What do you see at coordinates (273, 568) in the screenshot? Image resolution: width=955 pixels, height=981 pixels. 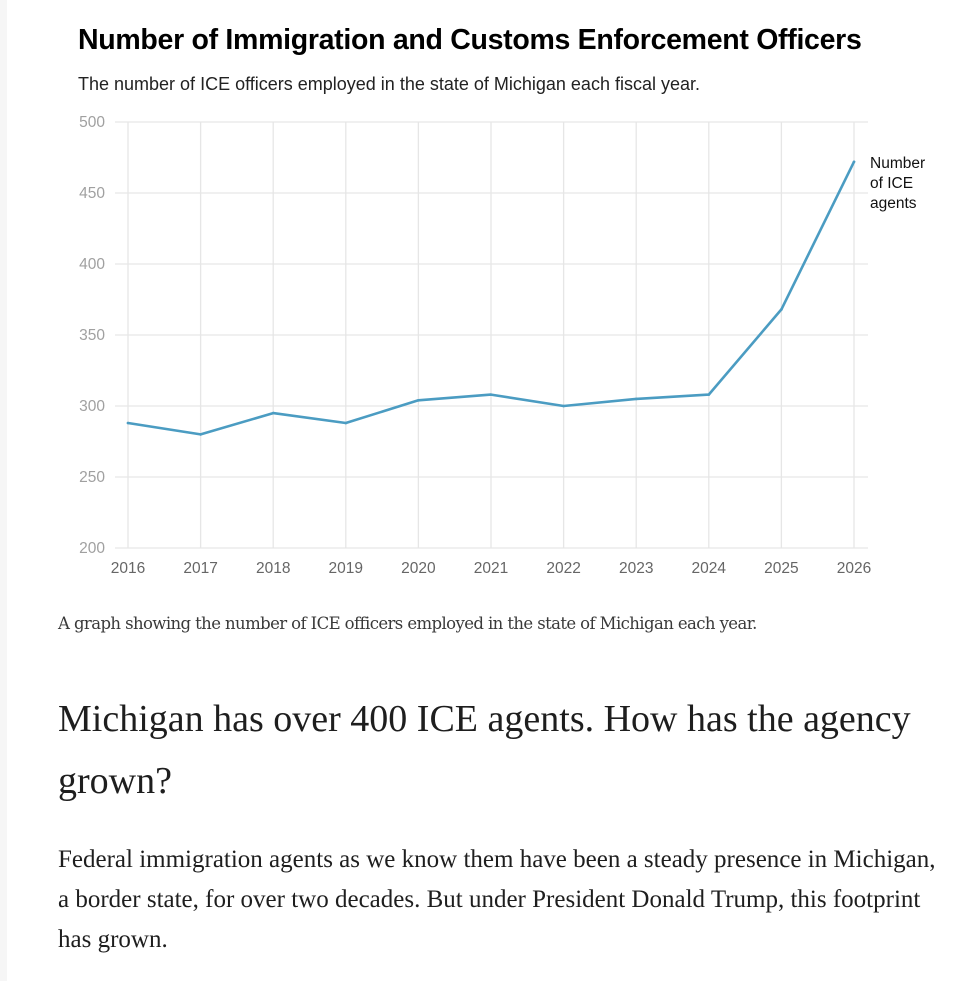 I see `x-tick-label: 2018` at bounding box center [273, 568].